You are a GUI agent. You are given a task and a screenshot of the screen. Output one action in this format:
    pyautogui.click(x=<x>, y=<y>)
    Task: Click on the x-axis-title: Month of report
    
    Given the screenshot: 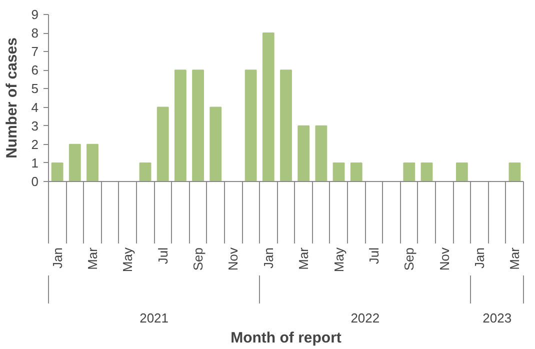 What is the action you would take?
    pyautogui.click(x=286, y=338)
    